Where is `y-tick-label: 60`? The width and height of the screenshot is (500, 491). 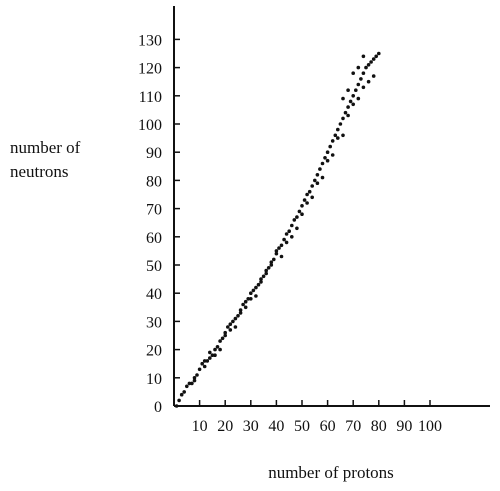
y-tick-label: 60 is located at coordinates (154, 238).